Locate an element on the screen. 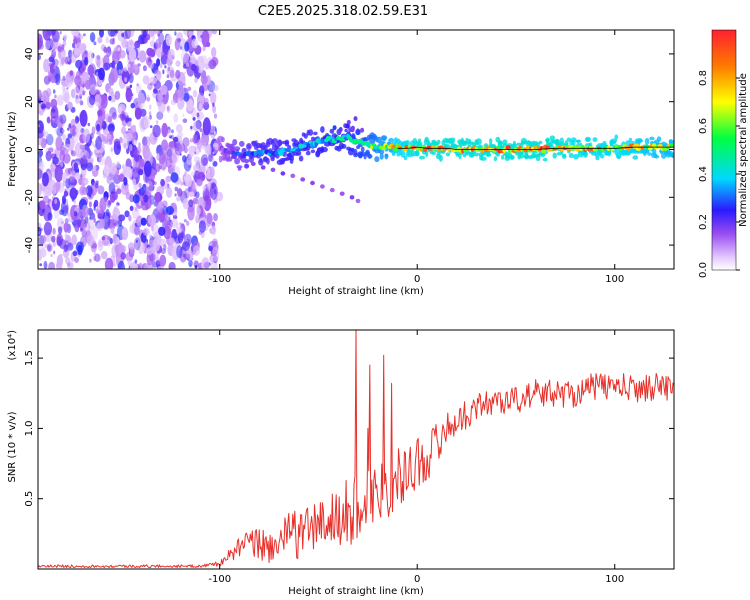 This screenshot has width=750, height=600. y-tick-label: -20 is located at coordinates (29, 197).